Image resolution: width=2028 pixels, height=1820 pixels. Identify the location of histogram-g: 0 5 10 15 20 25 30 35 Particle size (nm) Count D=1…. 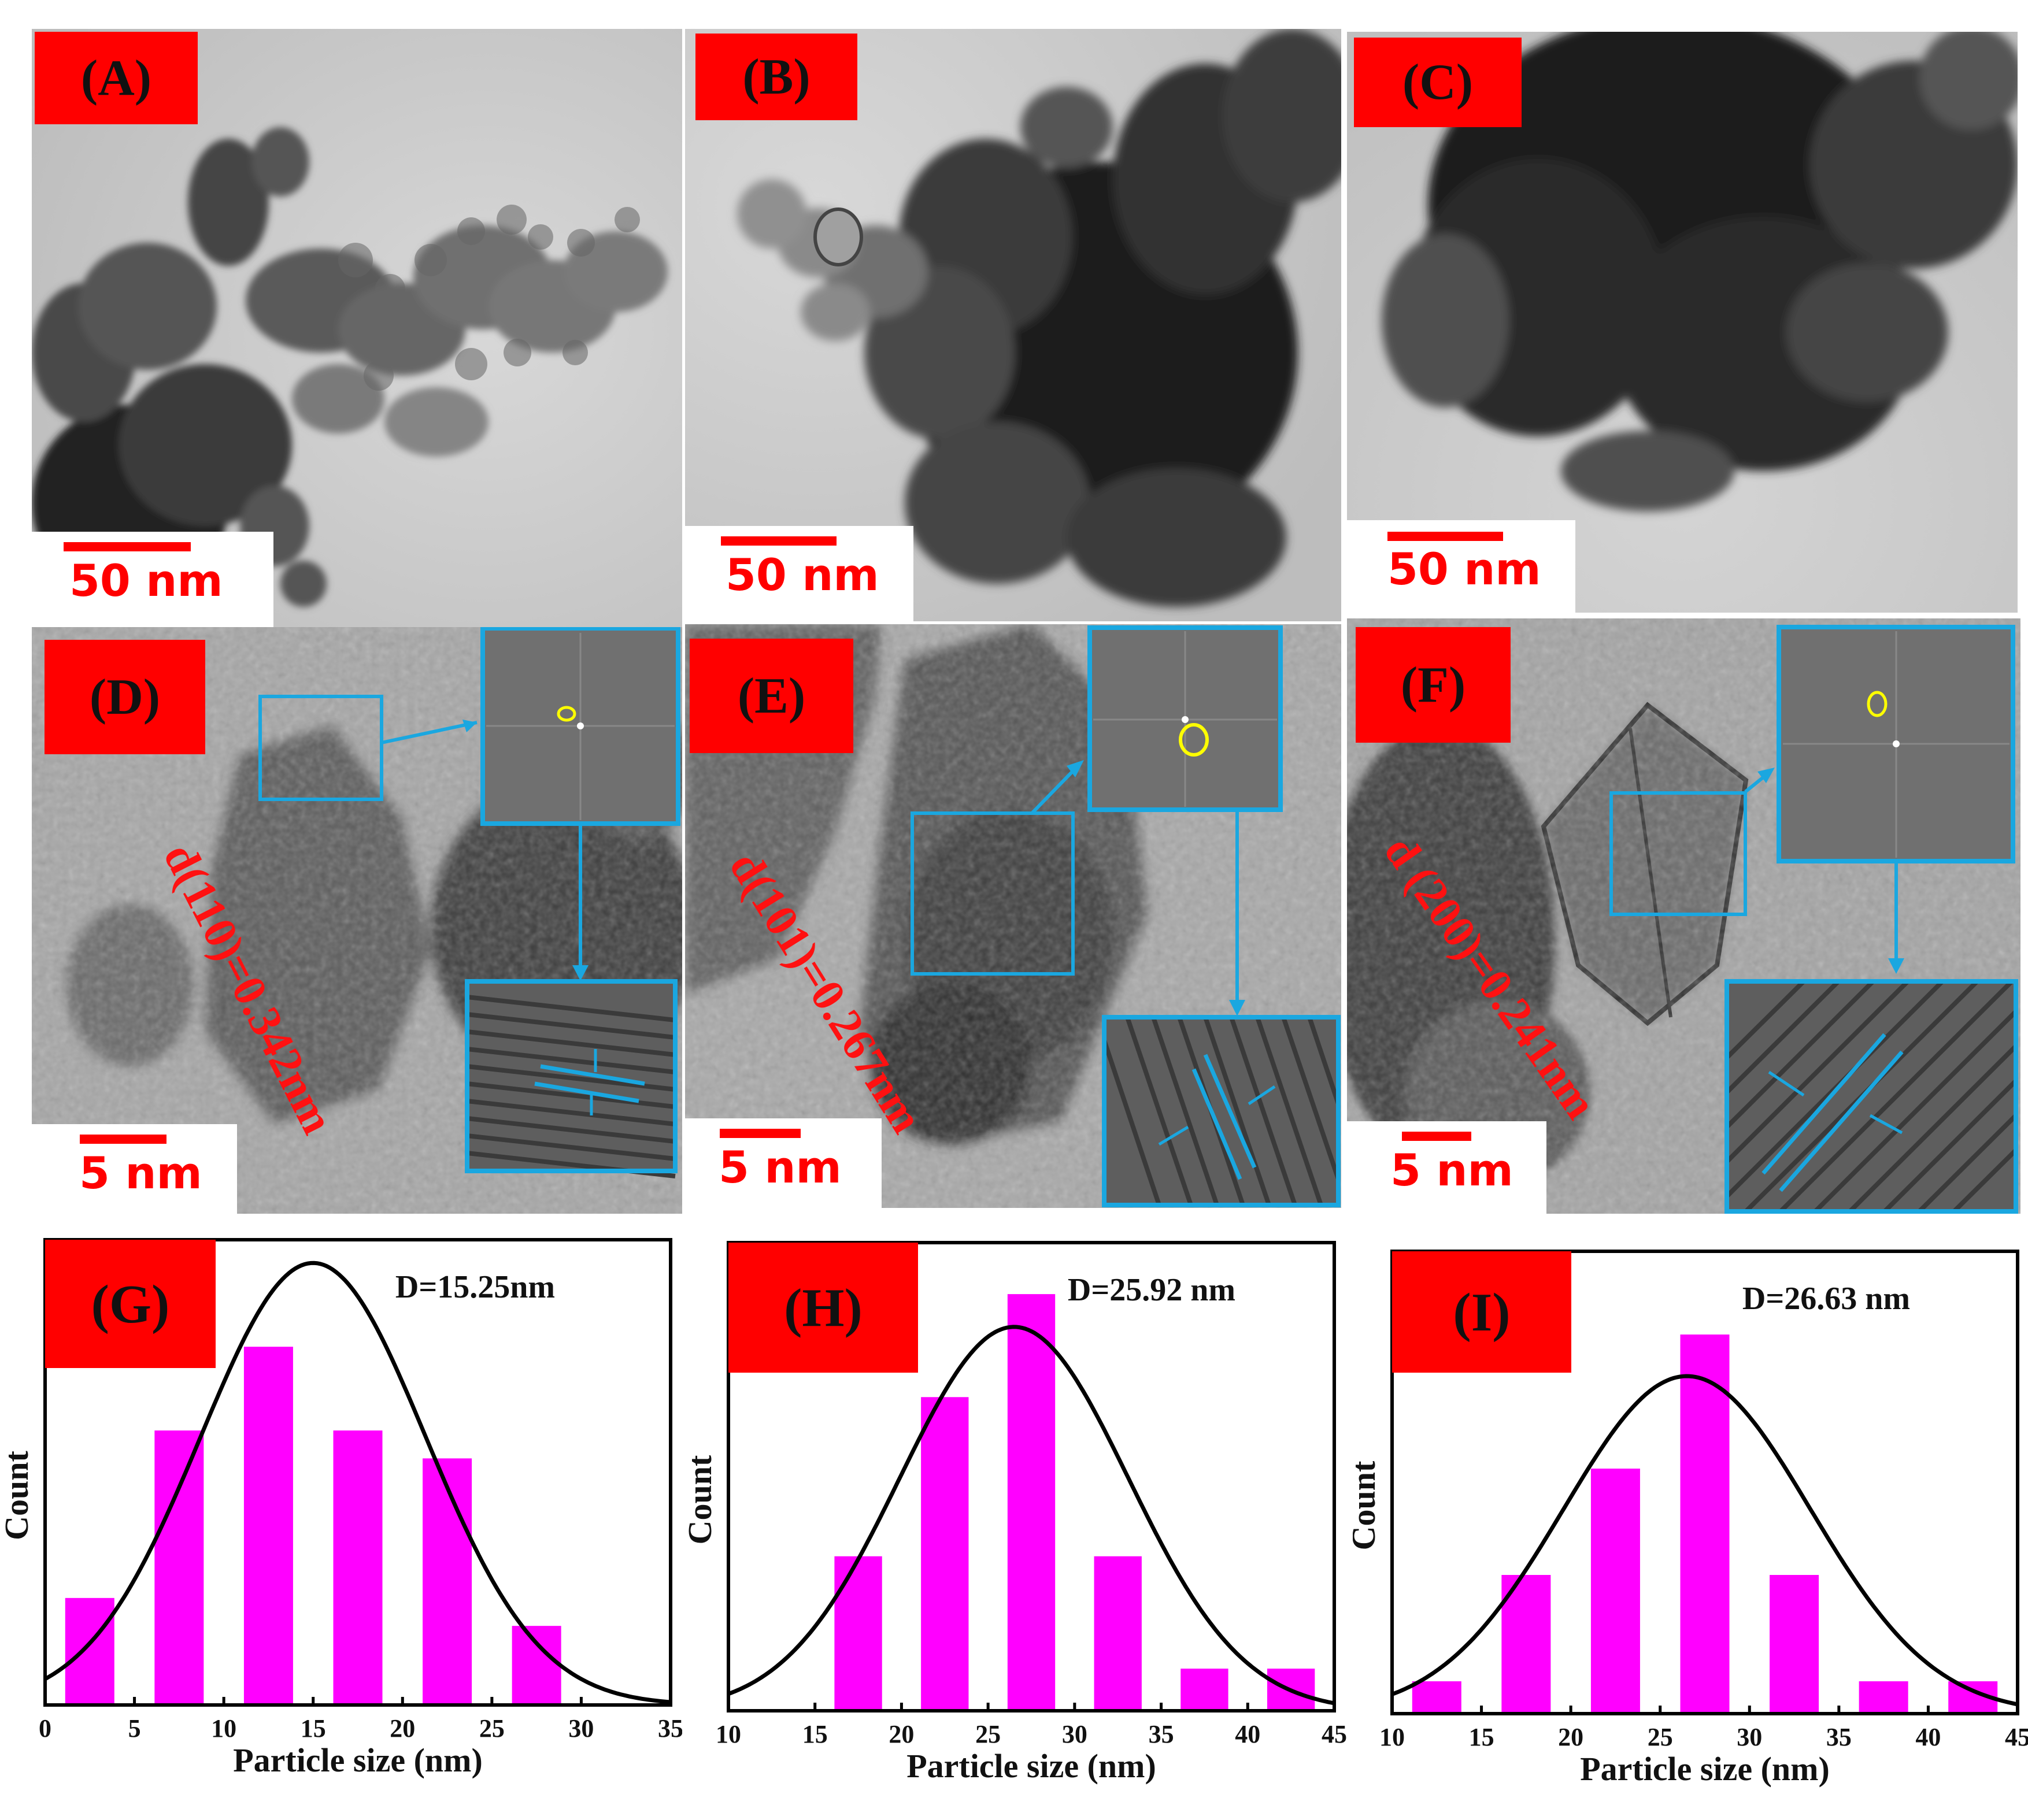
(341, 1521).